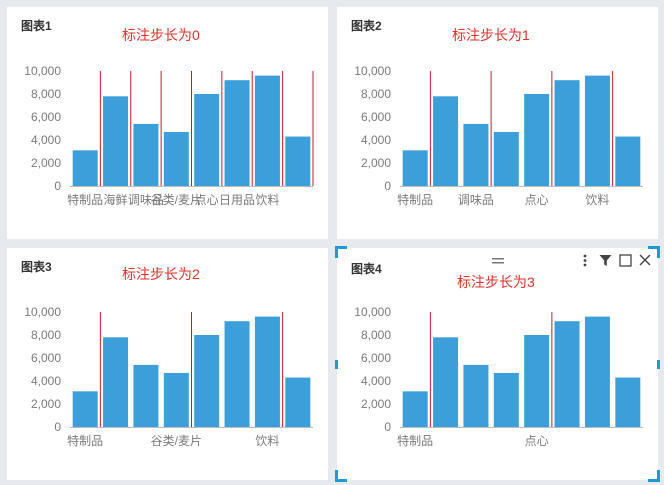 This screenshot has height=485, width=664. Describe the element at coordinates (36, 267) in the screenshot. I see `panel-title: 图表3` at that location.